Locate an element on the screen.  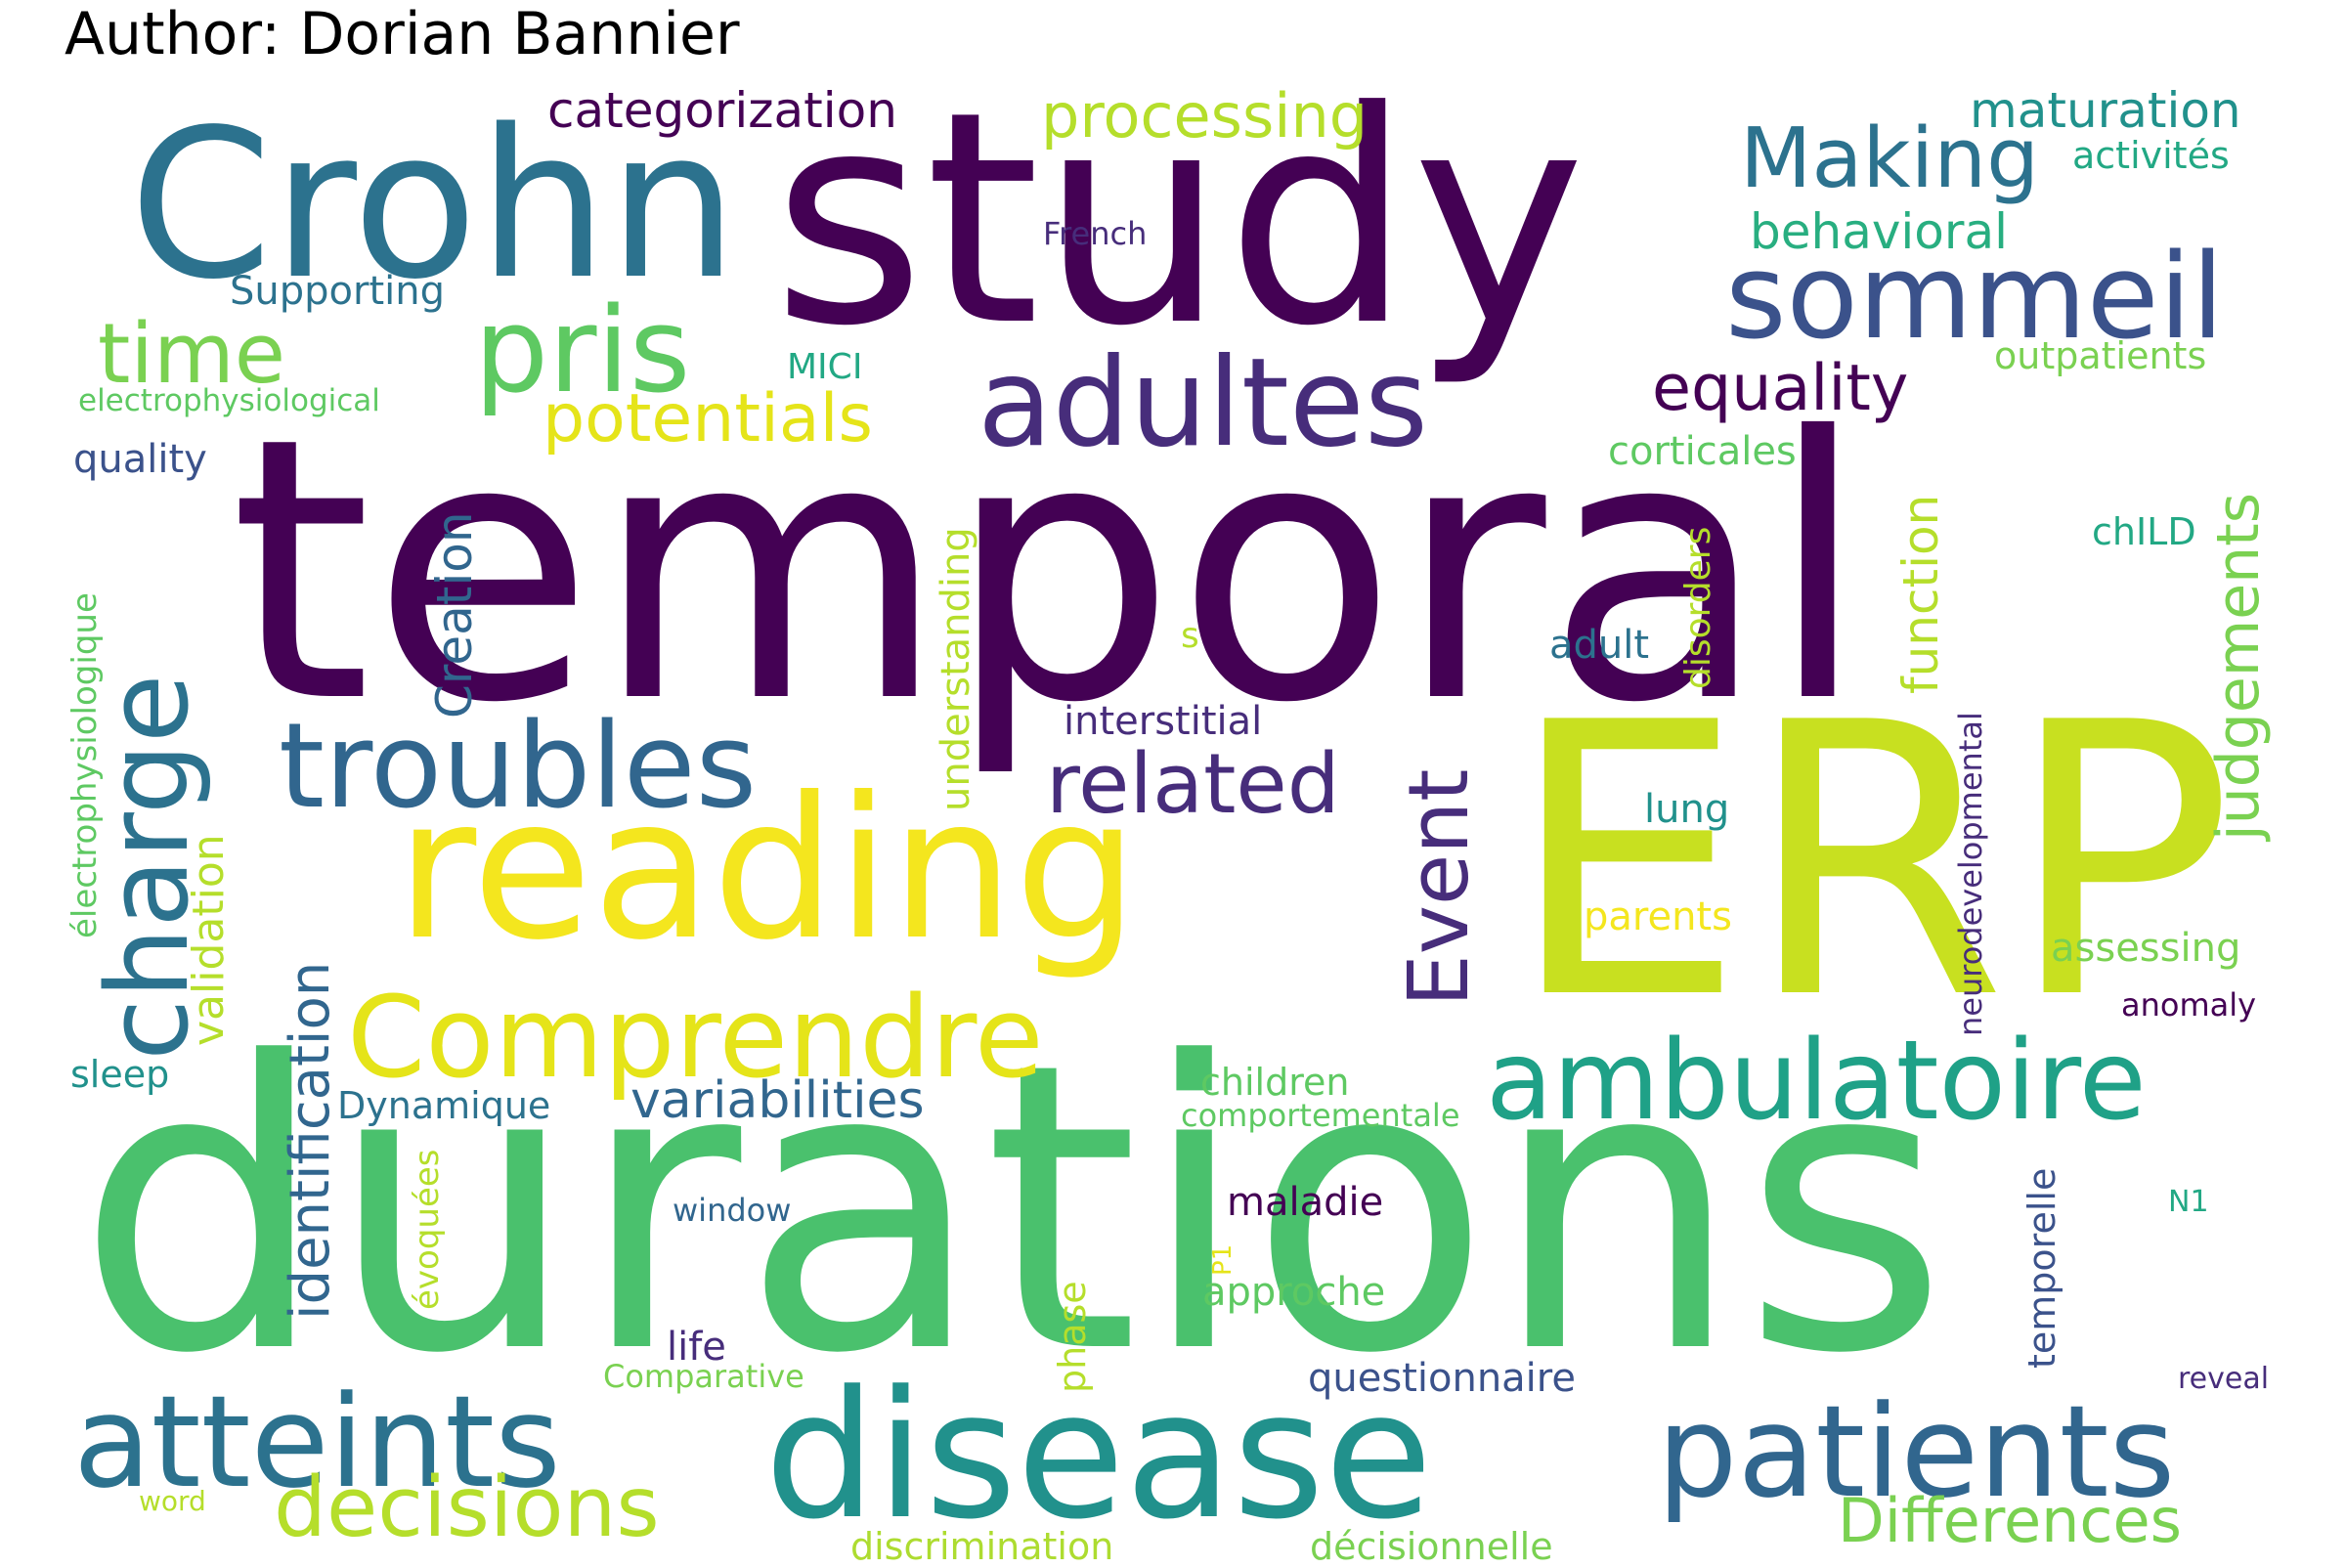
word-reading: reading is located at coordinates (768, 869).